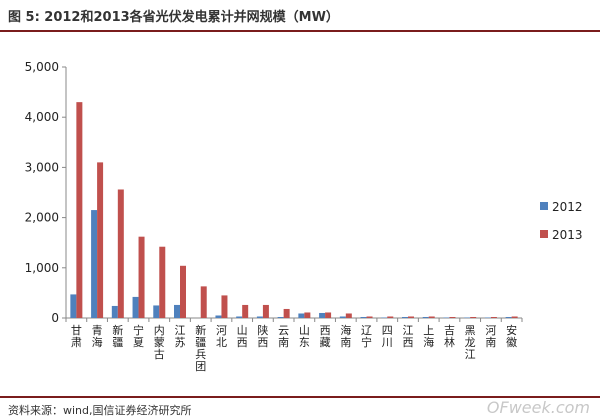 The height and width of the screenshot is (420, 600). Describe the element at coordinates (42, 268) in the screenshot. I see `y-tick-label: 1,000` at that location.